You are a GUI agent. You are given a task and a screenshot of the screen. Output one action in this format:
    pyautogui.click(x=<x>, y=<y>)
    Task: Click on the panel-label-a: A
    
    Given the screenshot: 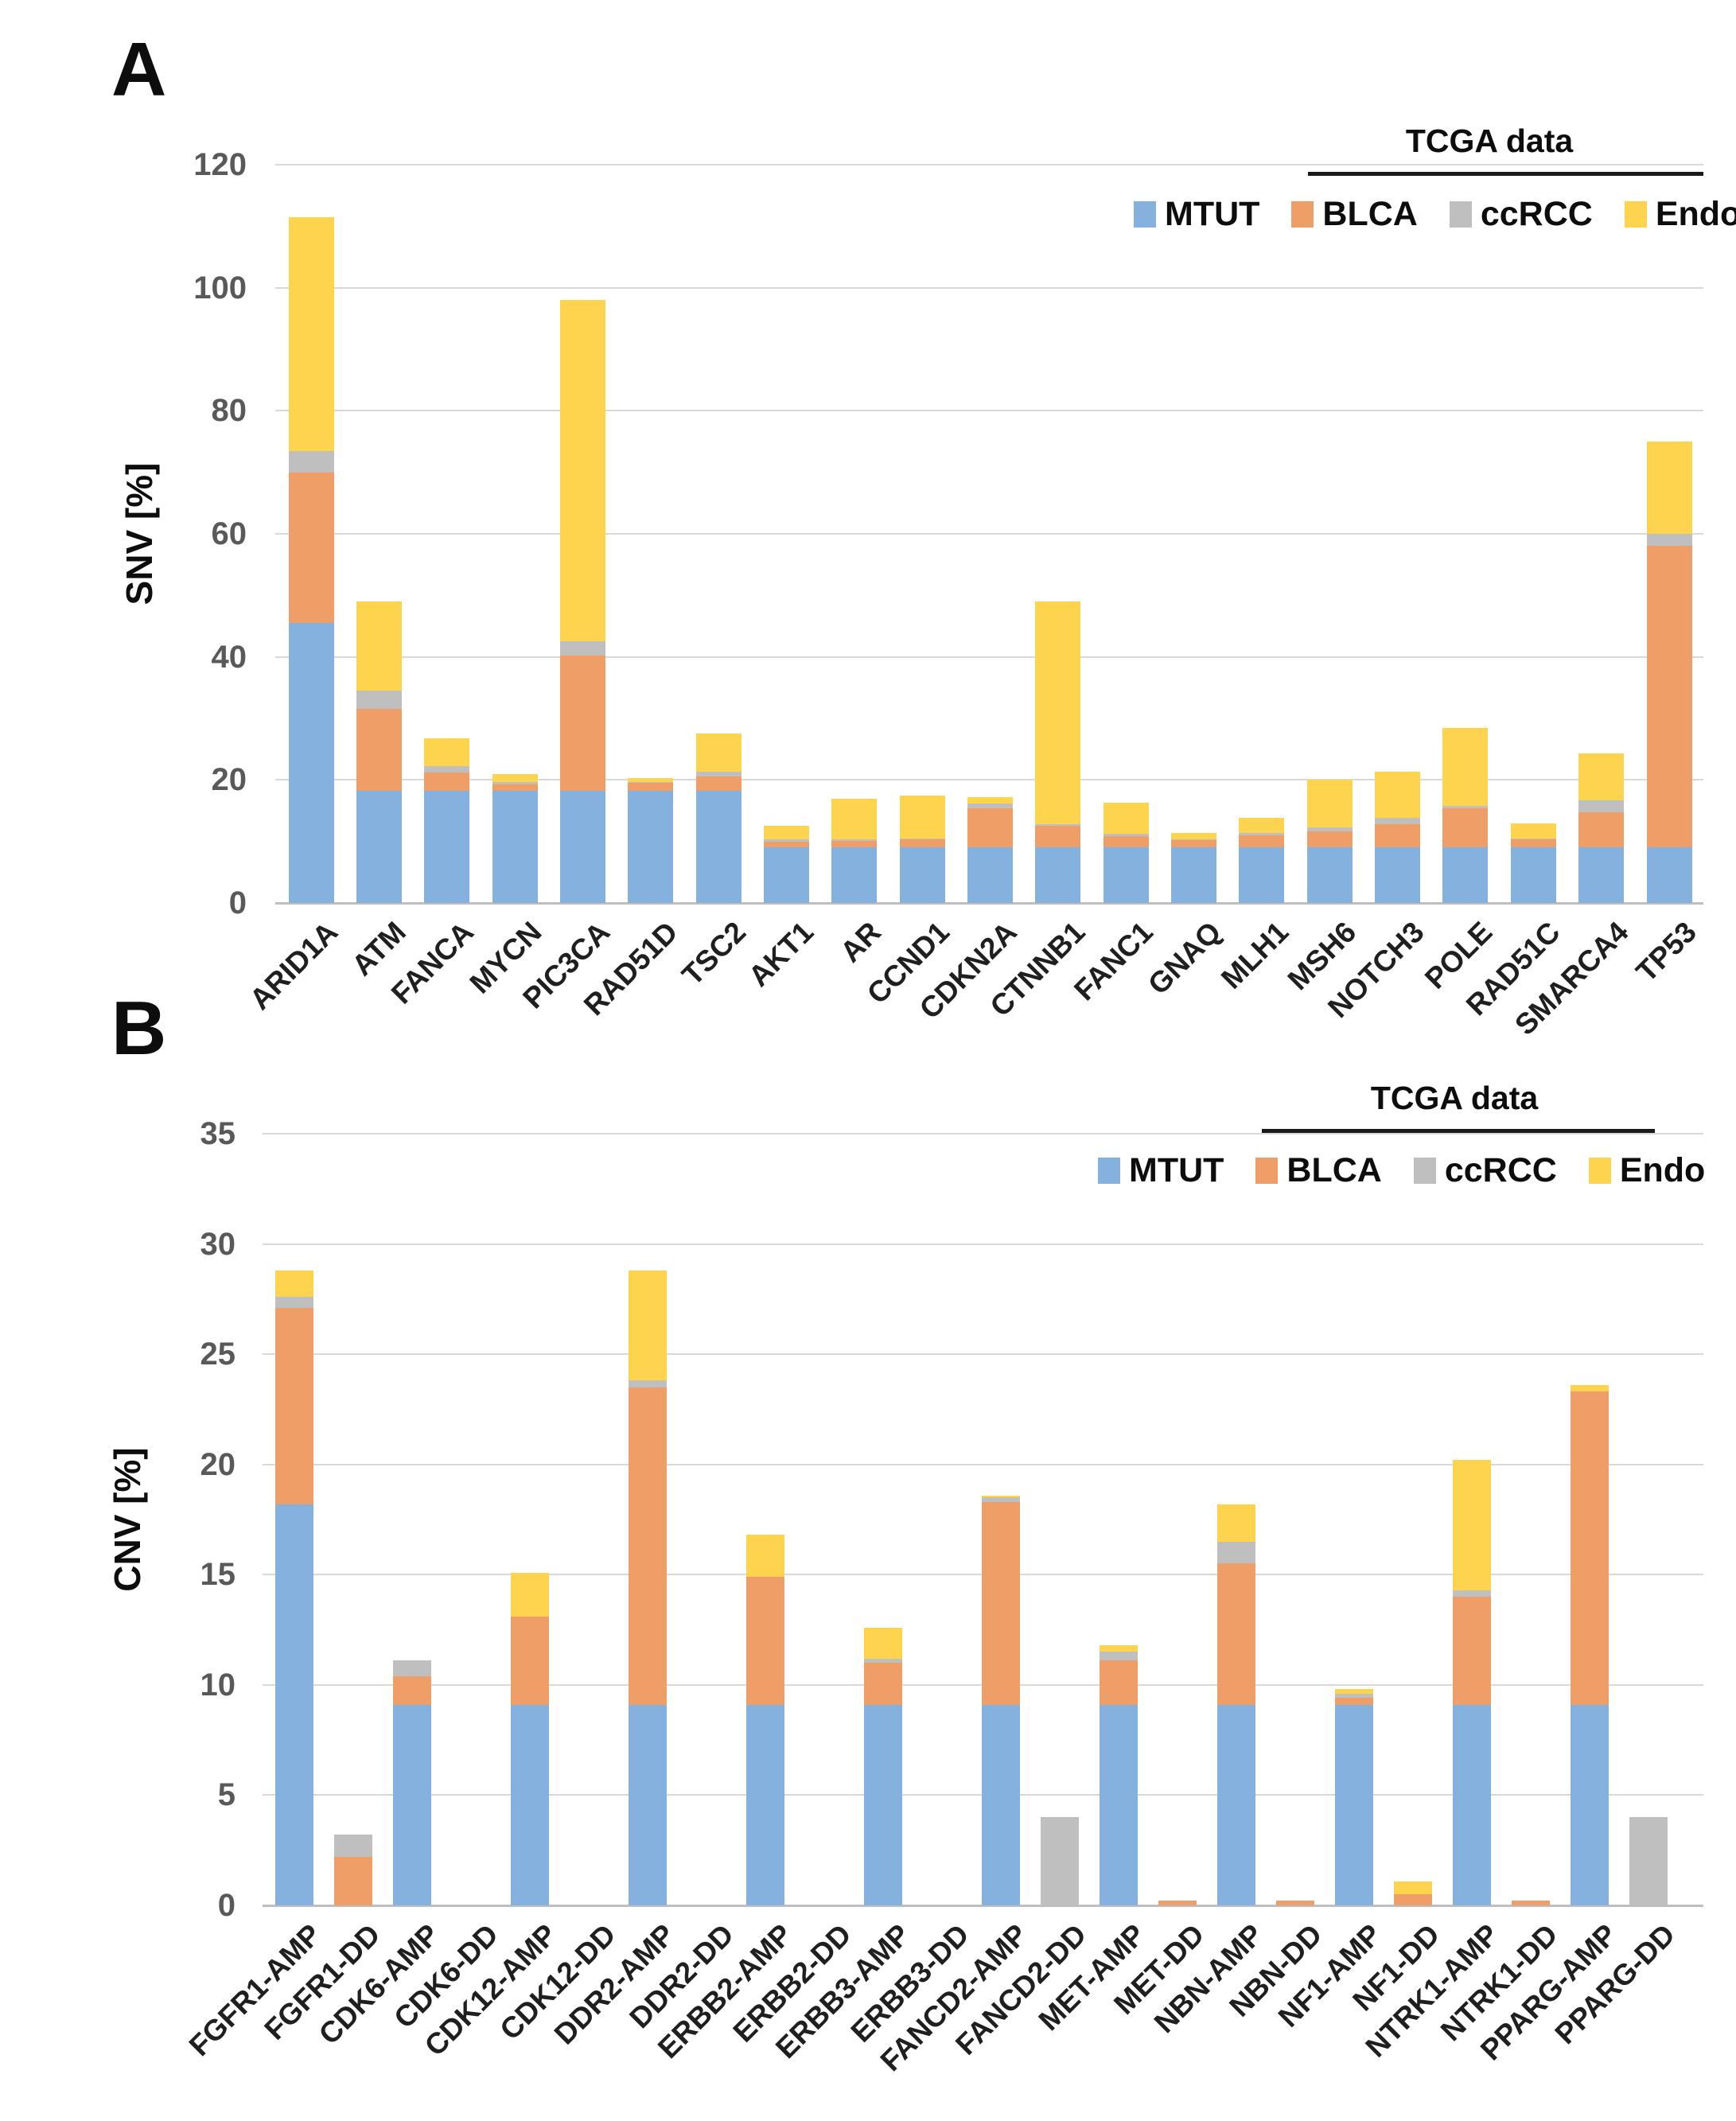 What is the action you would take?
    pyautogui.click(x=139, y=69)
    